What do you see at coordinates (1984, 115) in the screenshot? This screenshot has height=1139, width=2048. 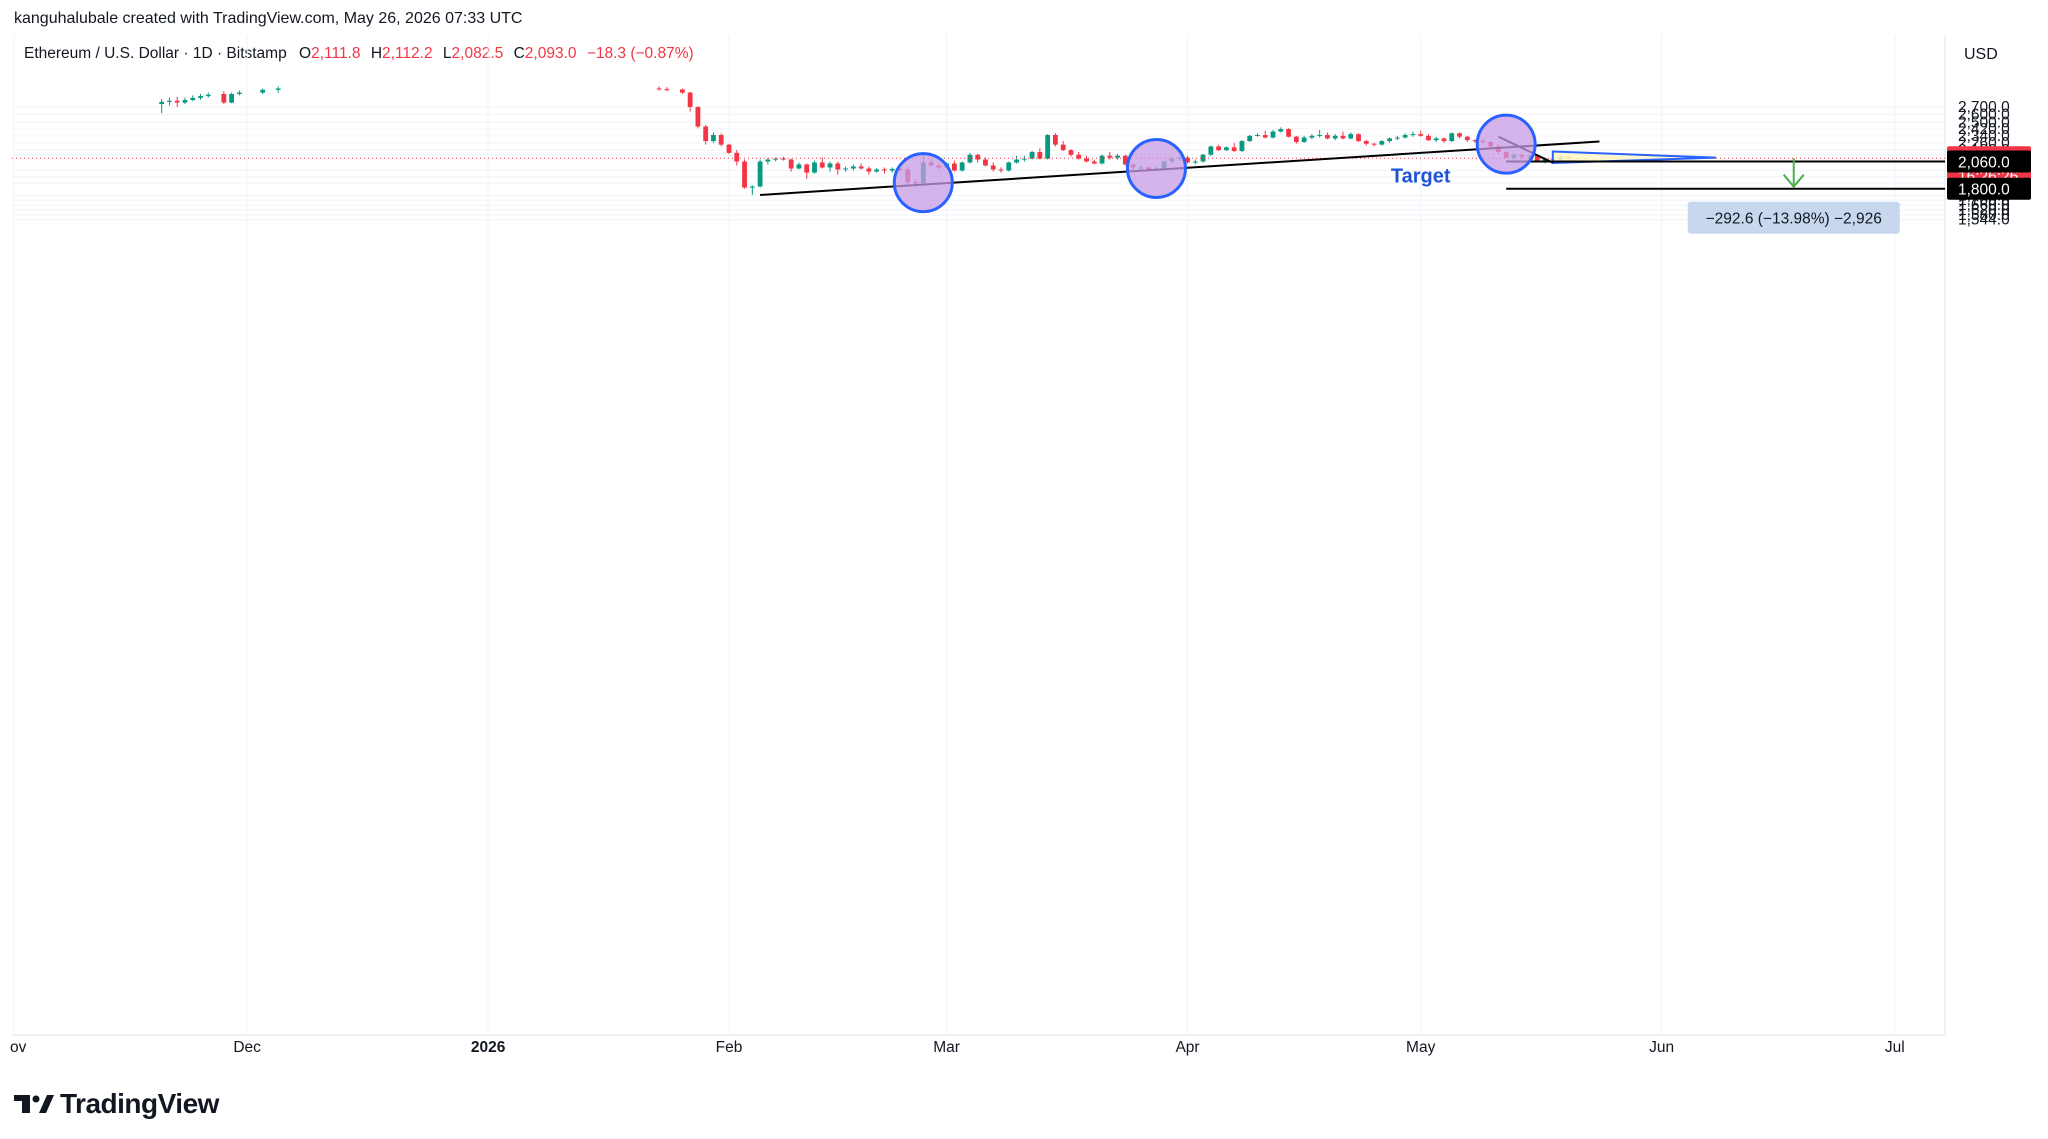 I see `price-tick-label: 2,600.0` at bounding box center [1984, 115].